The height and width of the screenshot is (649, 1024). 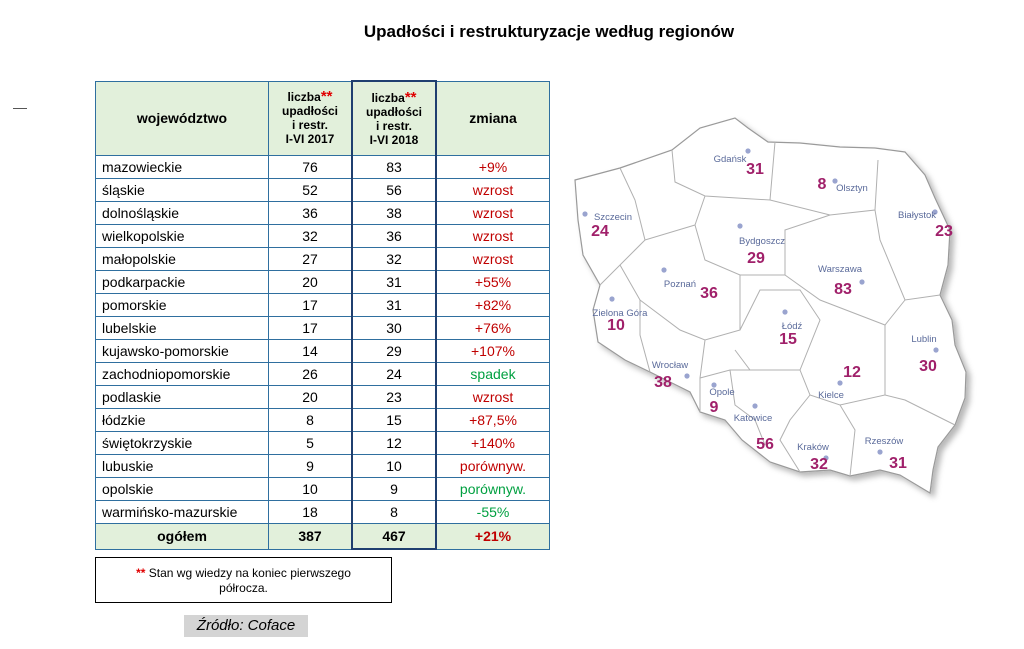 I want to click on header-2018-stars: **, so click(x=410, y=97).